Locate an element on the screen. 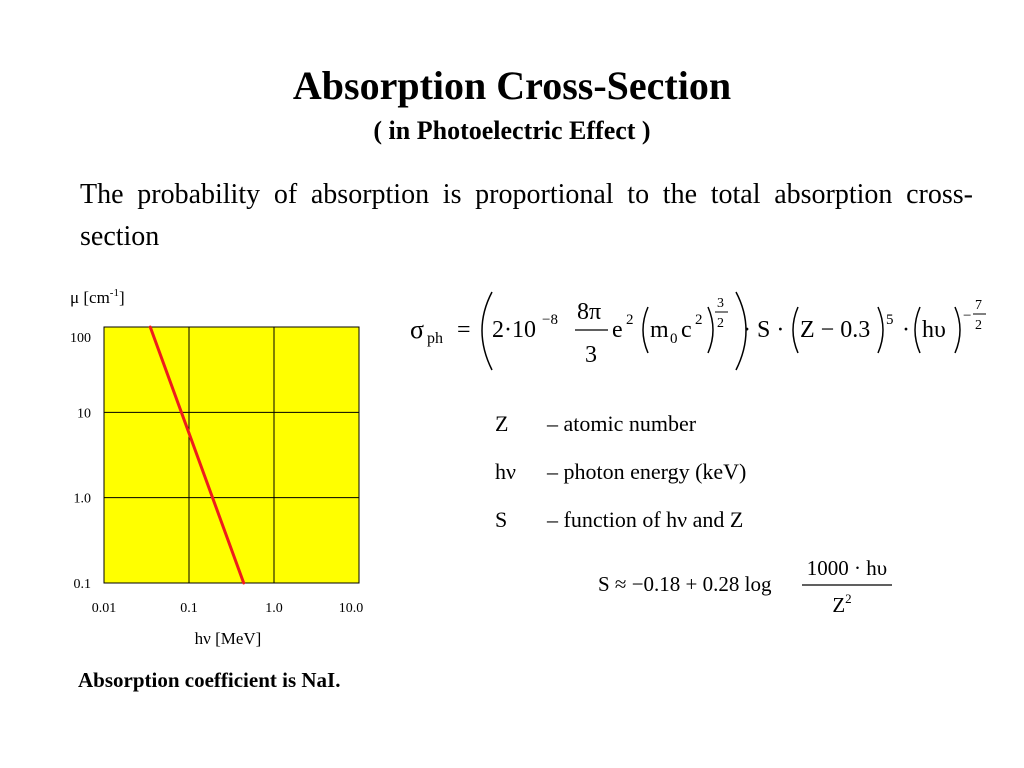 This screenshot has height=768, width=1024. z-left-paren is located at coordinates (795, 330).